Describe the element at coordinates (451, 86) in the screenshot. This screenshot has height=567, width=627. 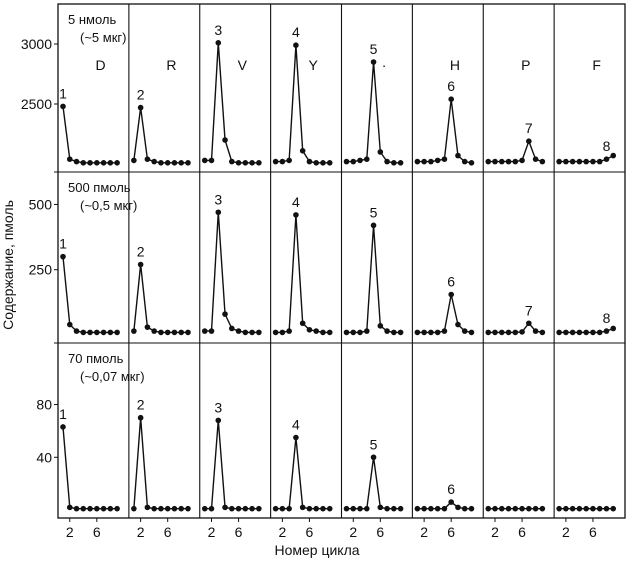
I see `peak-label: 6` at that location.